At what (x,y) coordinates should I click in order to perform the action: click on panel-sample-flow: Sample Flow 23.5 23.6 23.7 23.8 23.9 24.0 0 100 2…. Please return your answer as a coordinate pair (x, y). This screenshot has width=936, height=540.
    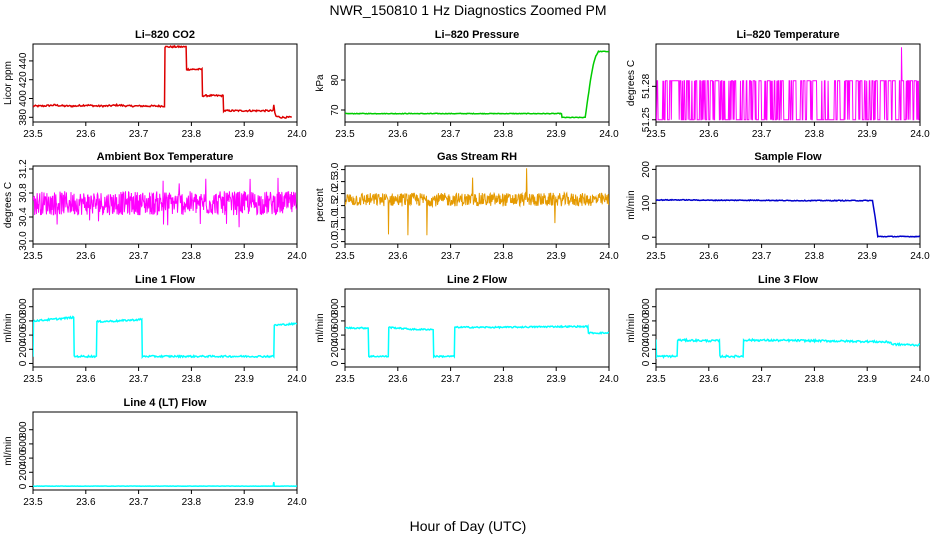
    Looking at the image, I should click on (778, 206).